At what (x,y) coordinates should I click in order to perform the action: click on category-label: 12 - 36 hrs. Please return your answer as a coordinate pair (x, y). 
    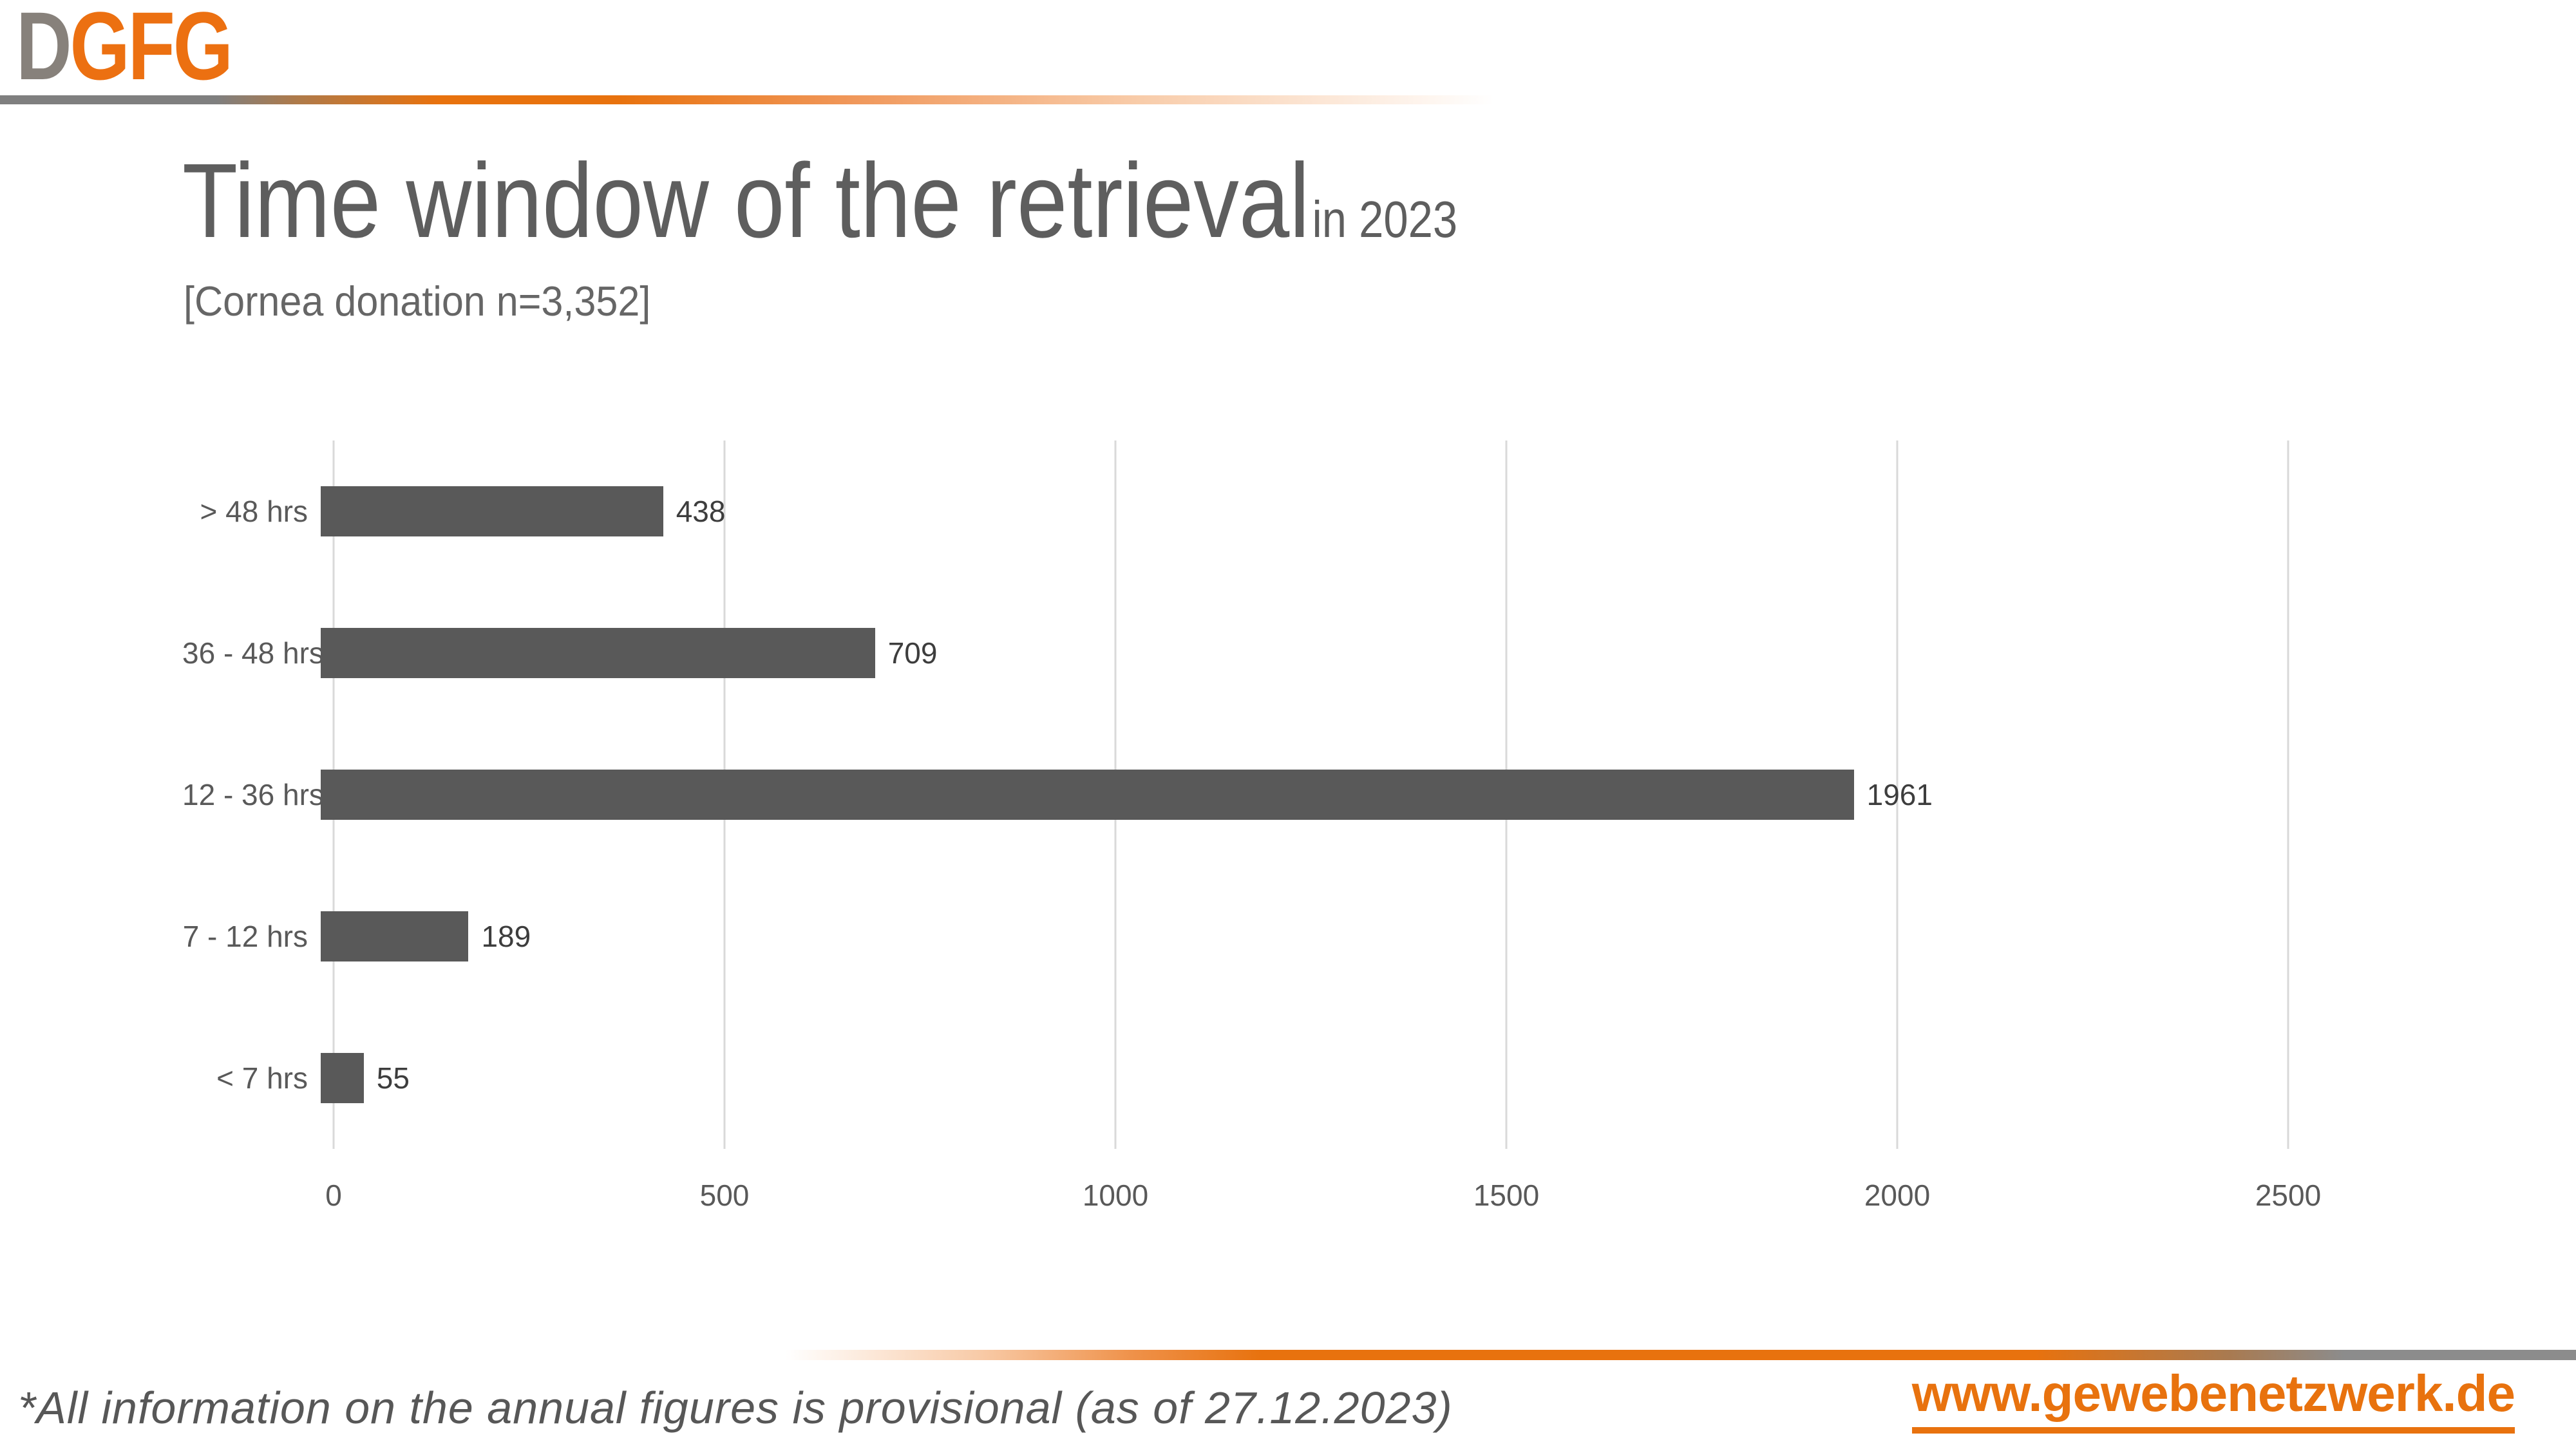
    Looking at the image, I should click on (253, 794).